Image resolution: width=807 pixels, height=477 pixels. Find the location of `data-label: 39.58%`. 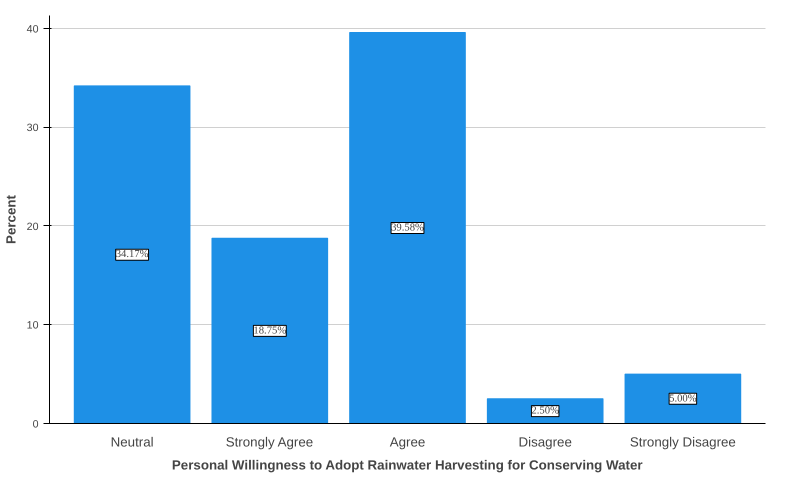

data-label: 39.58% is located at coordinates (407, 228).